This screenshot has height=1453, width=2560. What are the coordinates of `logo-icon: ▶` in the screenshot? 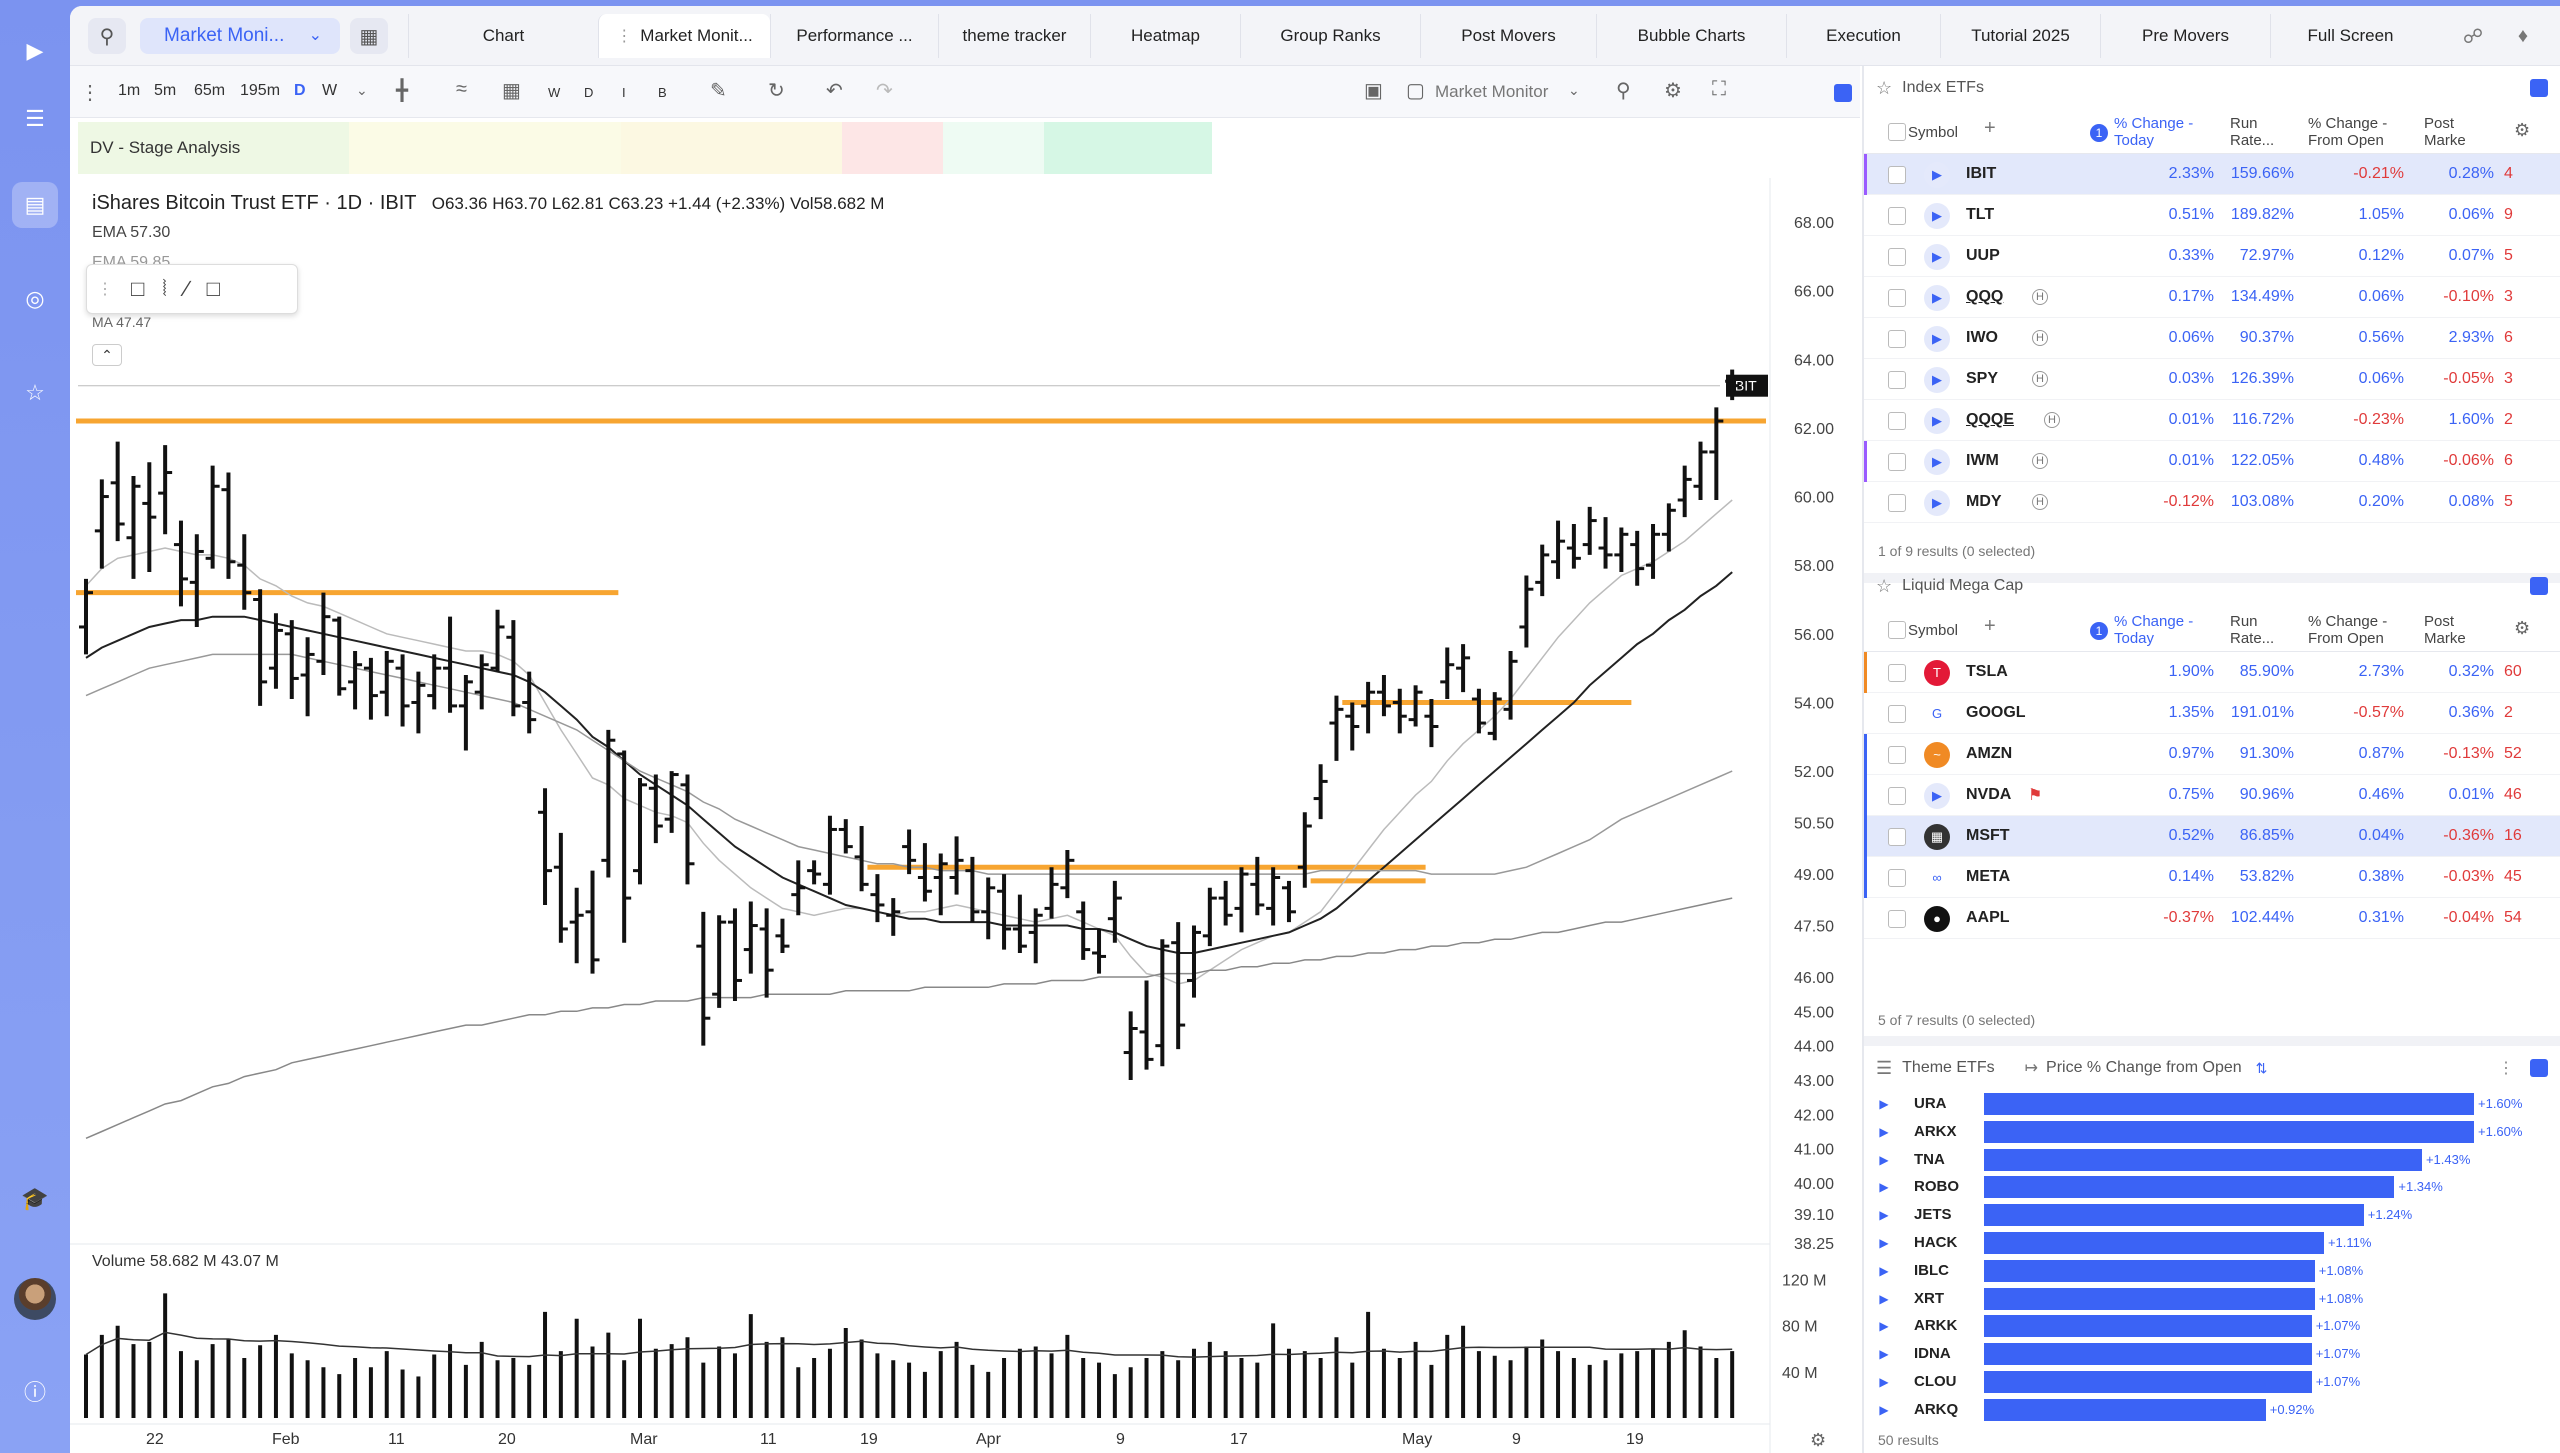 It's located at (35, 50).